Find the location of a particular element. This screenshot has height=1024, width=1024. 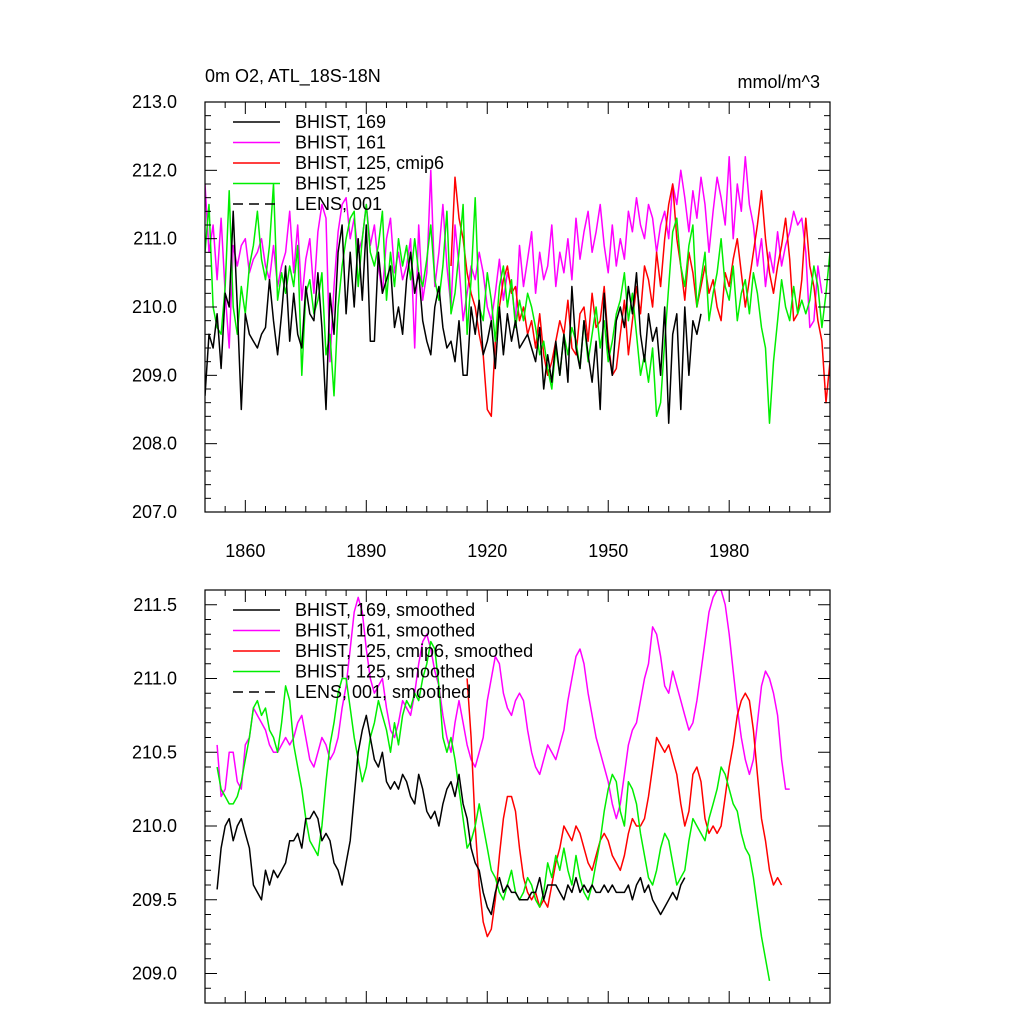

x-tick-label: 1980 is located at coordinates (729, 551).